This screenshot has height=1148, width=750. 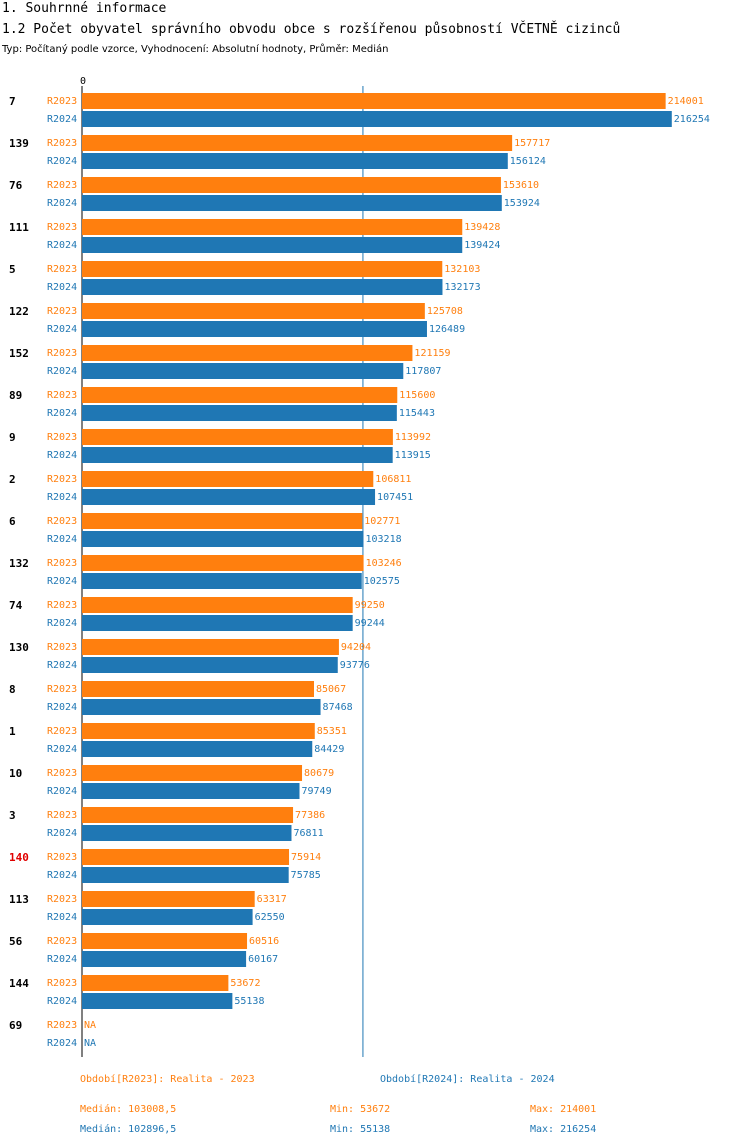 I want to click on max-r2023: Max: 214001, so click(x=563, y=1109).